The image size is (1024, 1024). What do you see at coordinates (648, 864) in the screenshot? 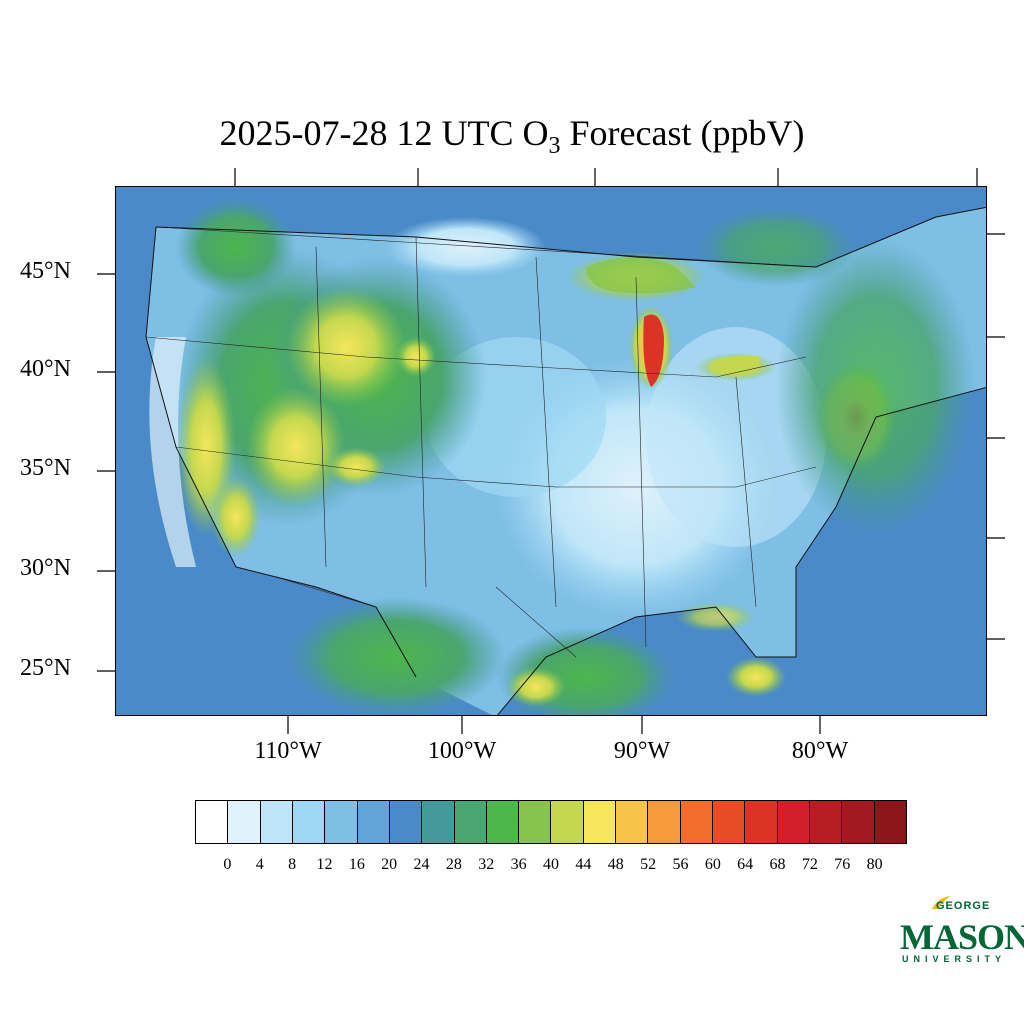
I see `colorbar-label: 52` at bounding box center [648, 864].